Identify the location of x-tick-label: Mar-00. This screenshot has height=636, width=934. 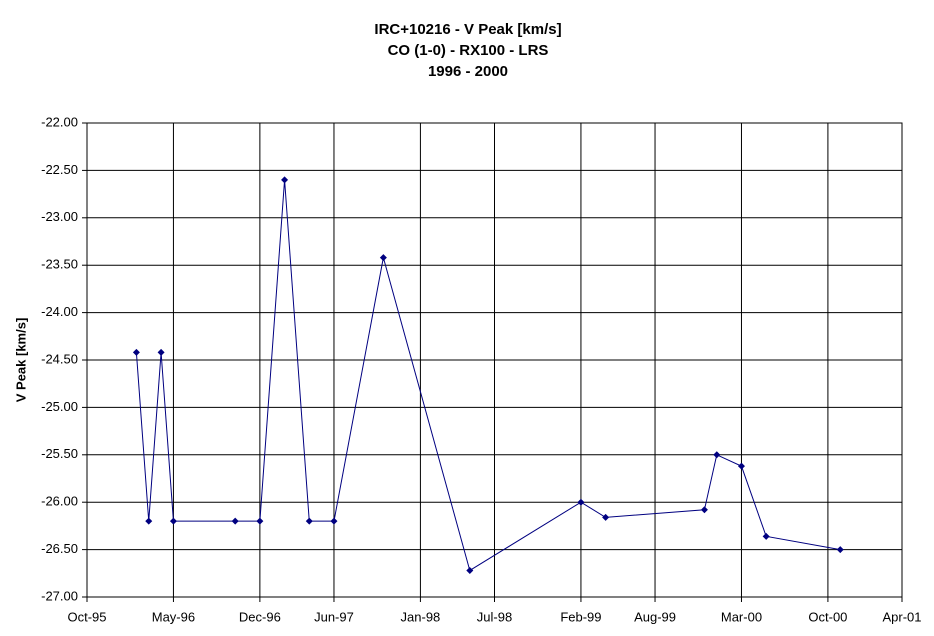
(741, 616).